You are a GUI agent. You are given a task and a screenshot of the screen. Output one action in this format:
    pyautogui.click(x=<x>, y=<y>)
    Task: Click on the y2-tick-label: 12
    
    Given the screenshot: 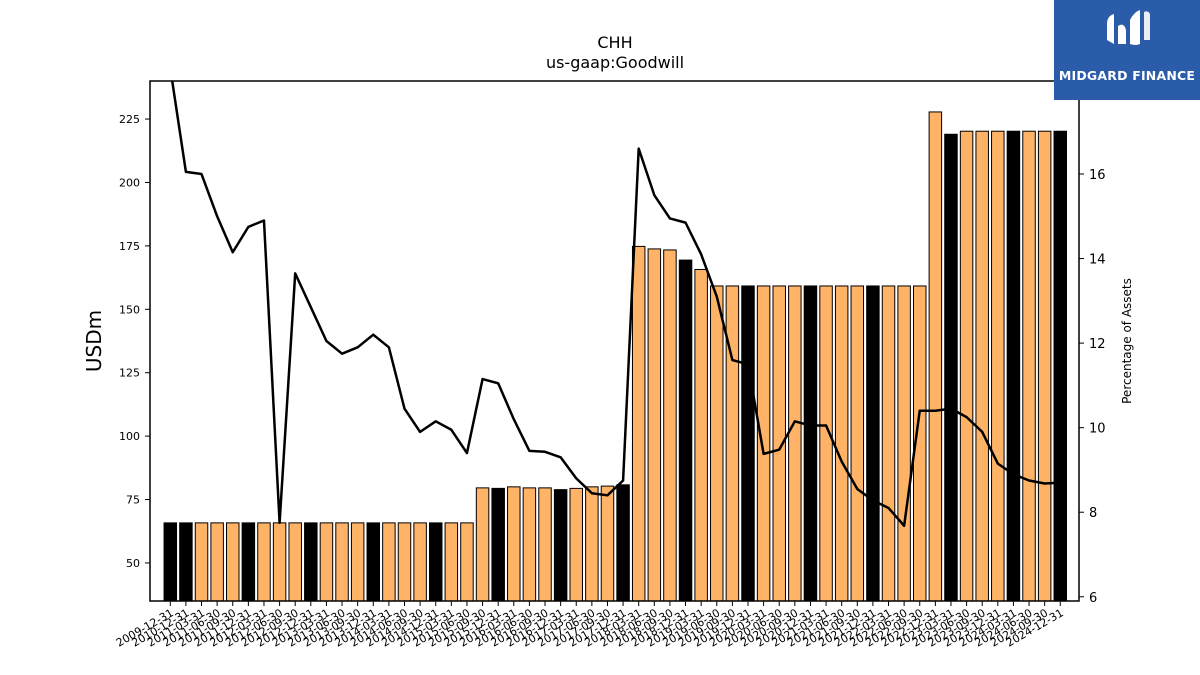 What is the action you would take?
    pyautogui.click(x=1097, y=344)
    